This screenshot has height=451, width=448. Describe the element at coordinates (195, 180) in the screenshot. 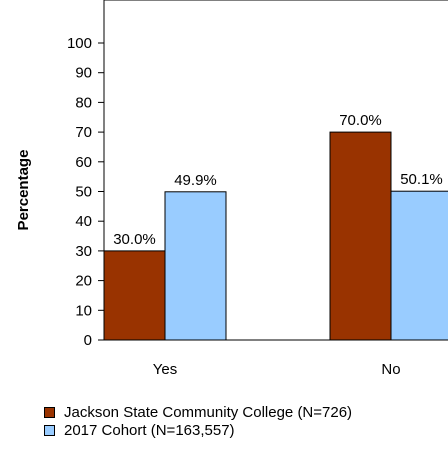

I see `data-label: 49.9%` at that location.